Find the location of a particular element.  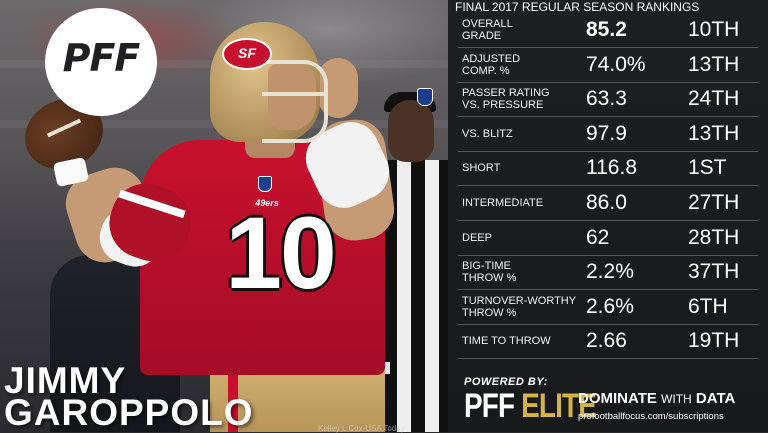

stat-rank: 19TH is located at coordinates (714, 341).